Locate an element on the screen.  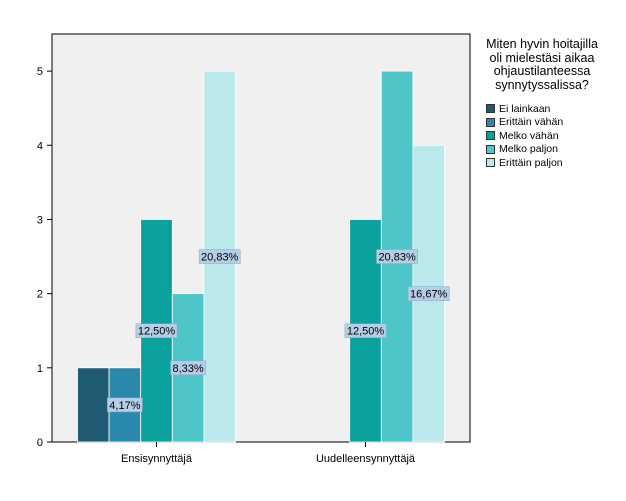
y-tick-label: 4 is located at coordinates (40, 146).